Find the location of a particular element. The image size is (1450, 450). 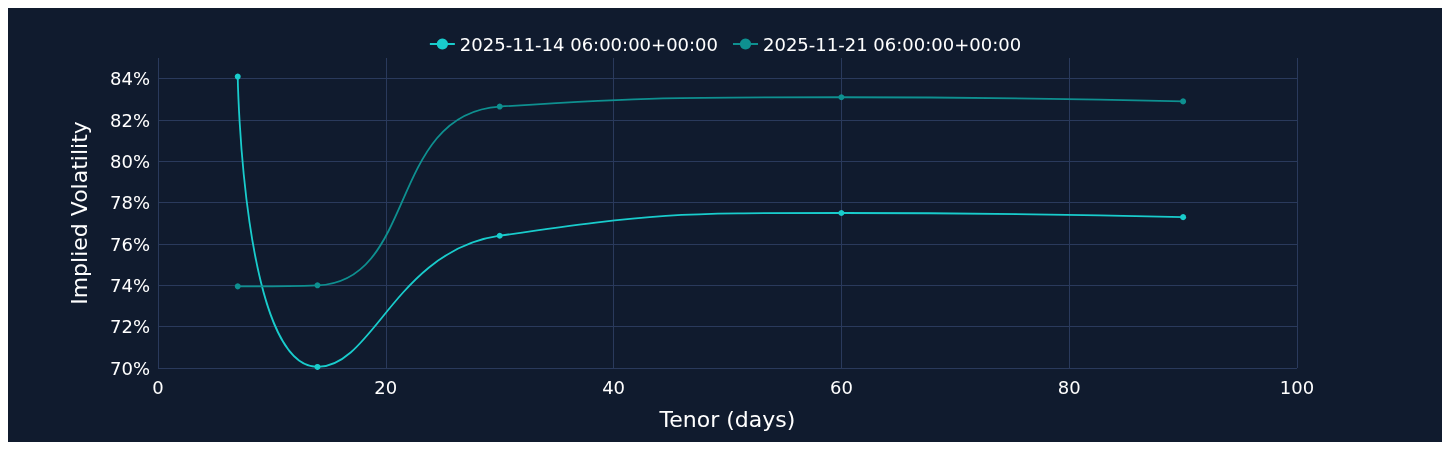

x-tick-label: 0 is located at coordinates (158, 387).